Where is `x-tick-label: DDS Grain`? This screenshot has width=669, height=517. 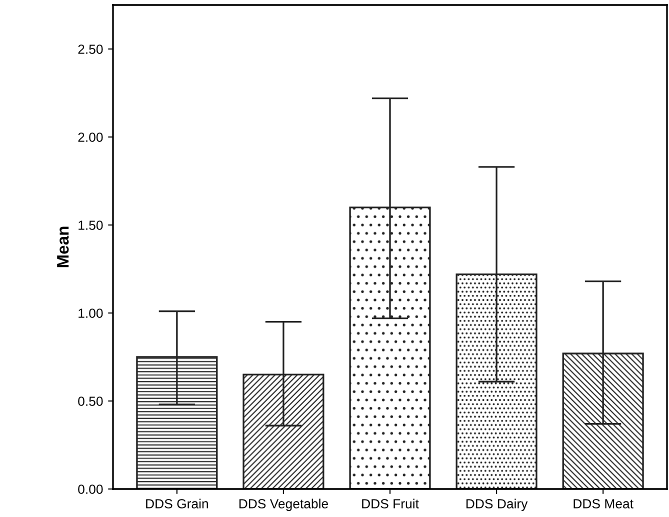 x-tick-label: DDS Grain is located at coordinates (177, 503).